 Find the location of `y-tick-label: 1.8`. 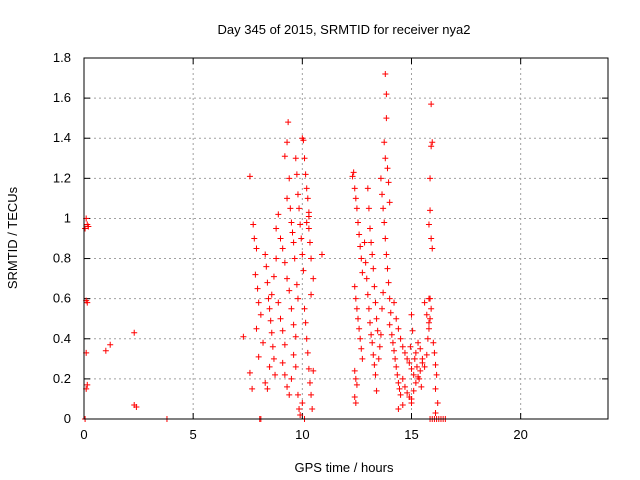

y-tick-label: 1.8 is located at coordinates (62, 57).